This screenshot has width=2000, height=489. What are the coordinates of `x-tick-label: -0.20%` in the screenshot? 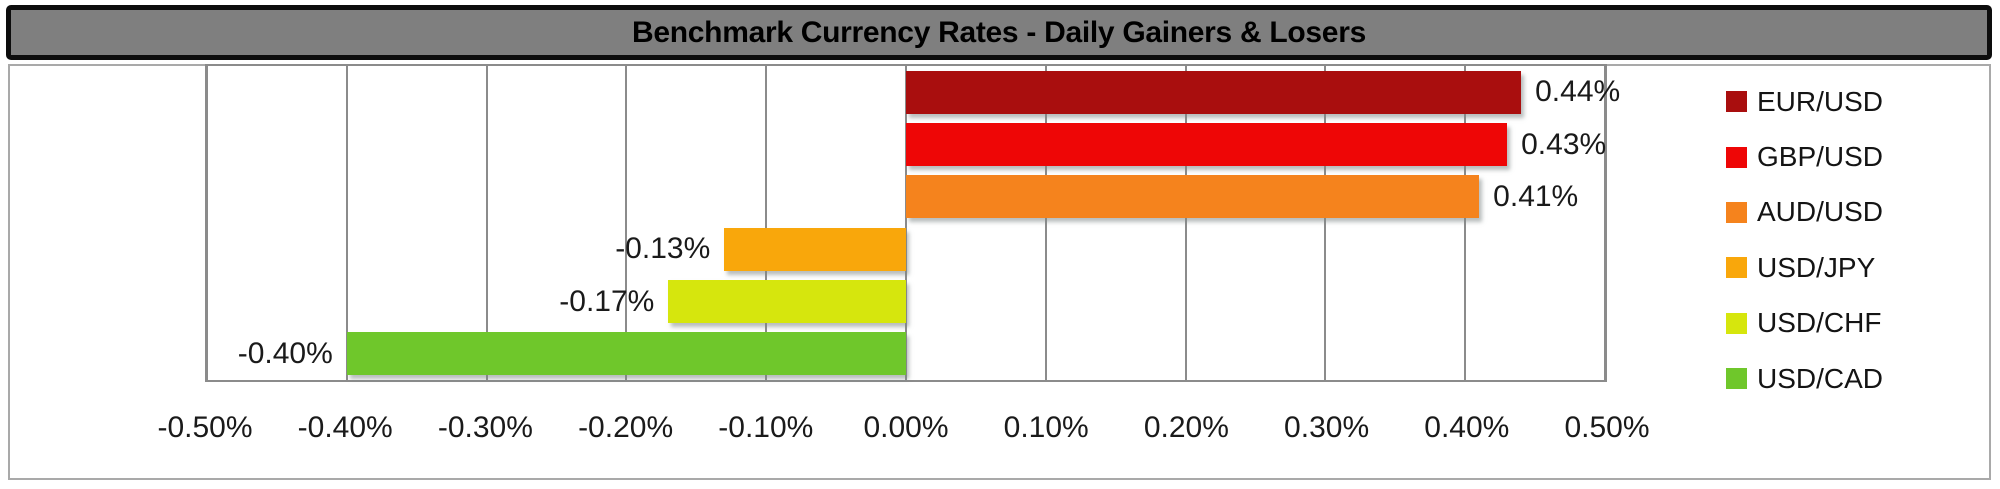 It's located at (626, 427).